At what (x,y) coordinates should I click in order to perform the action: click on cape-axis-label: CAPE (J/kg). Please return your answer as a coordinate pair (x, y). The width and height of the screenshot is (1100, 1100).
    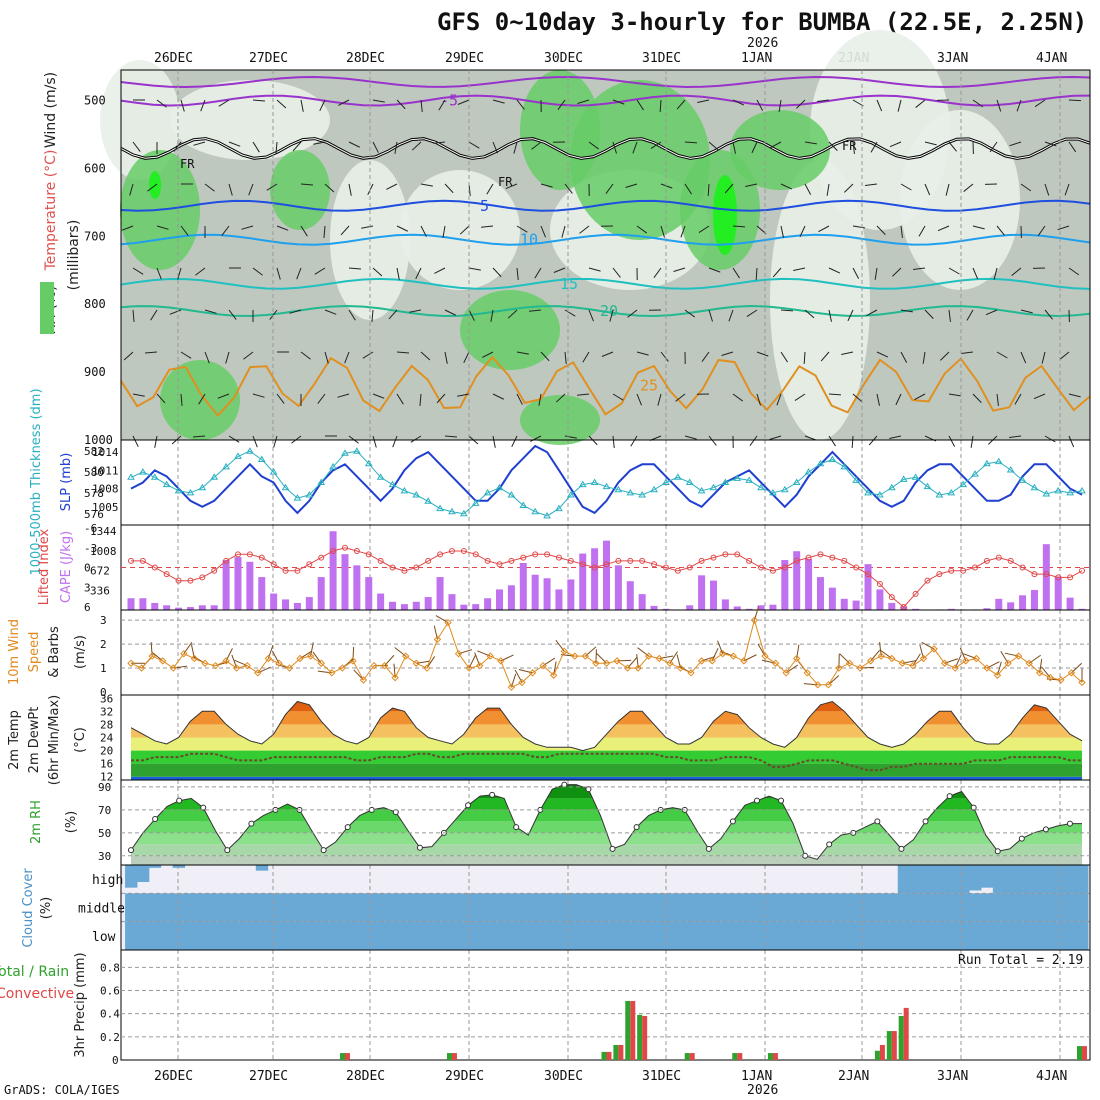
    Looking at the image, I should click on (66, 567).